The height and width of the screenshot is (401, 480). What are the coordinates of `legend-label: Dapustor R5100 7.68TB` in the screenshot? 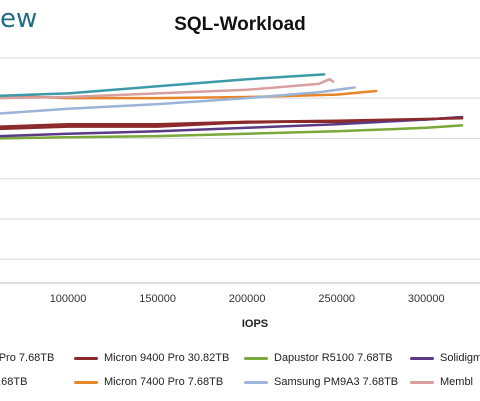 It's located at (333, 358).